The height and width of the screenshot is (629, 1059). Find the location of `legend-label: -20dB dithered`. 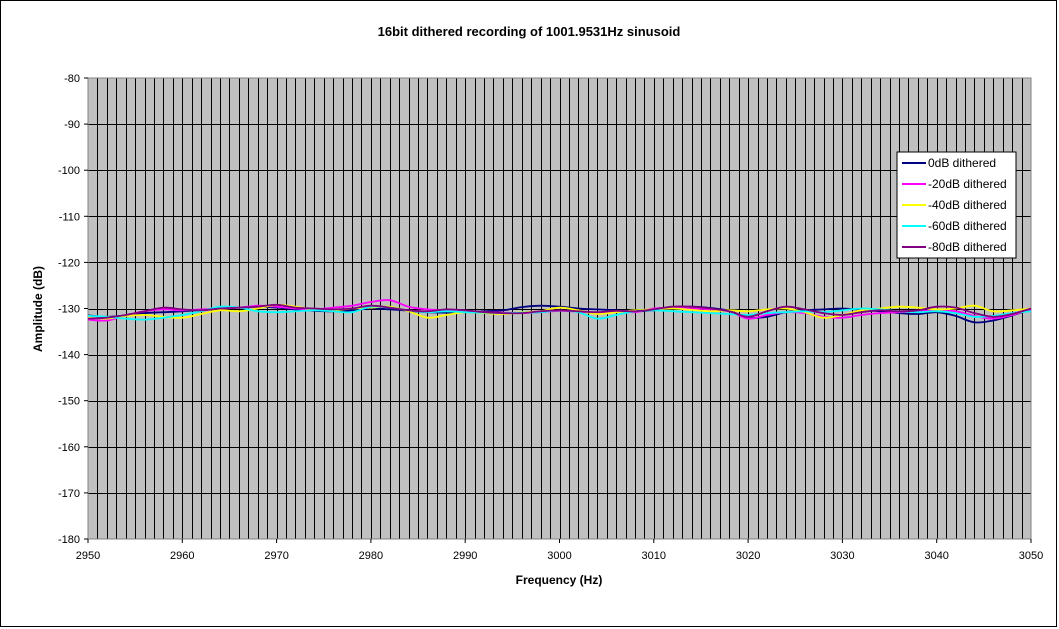

legend-label: -20dB dithered is located at coordinates (967, 184).